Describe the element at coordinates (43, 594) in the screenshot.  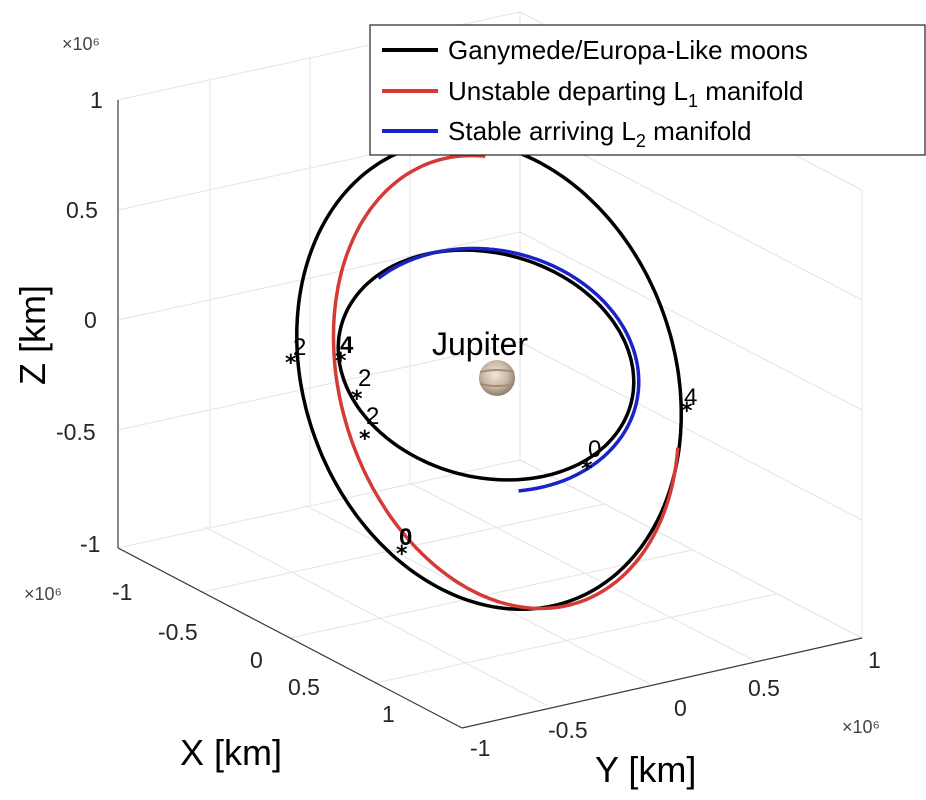
I see `x-multiplier: ×10⁶` at that location.